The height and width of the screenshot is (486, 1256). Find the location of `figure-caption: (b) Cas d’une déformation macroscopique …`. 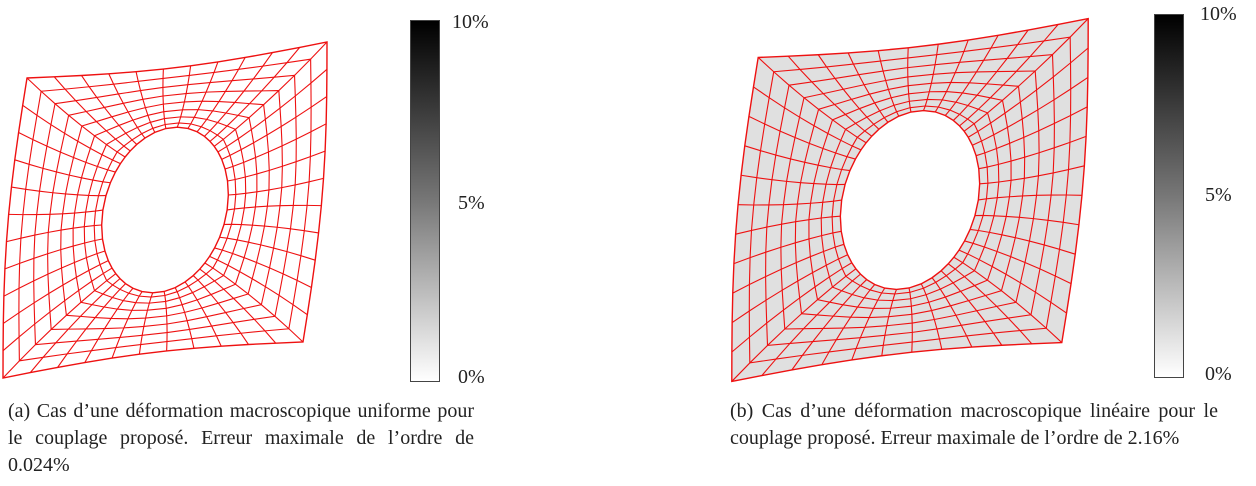

figure-caption: (b) Cas d’une déformation macroscopique … is located at coordinates (974, 424).